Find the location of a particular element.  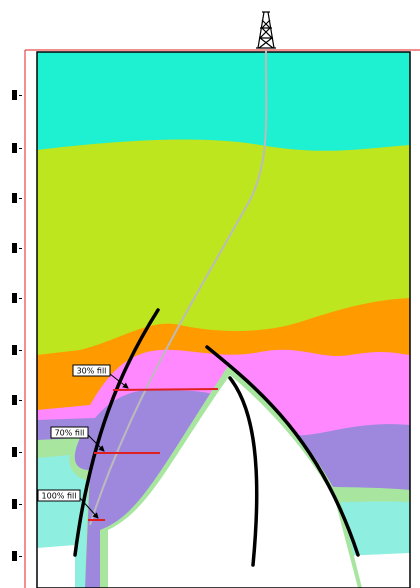

derrick is located at coordinates (266, 30).